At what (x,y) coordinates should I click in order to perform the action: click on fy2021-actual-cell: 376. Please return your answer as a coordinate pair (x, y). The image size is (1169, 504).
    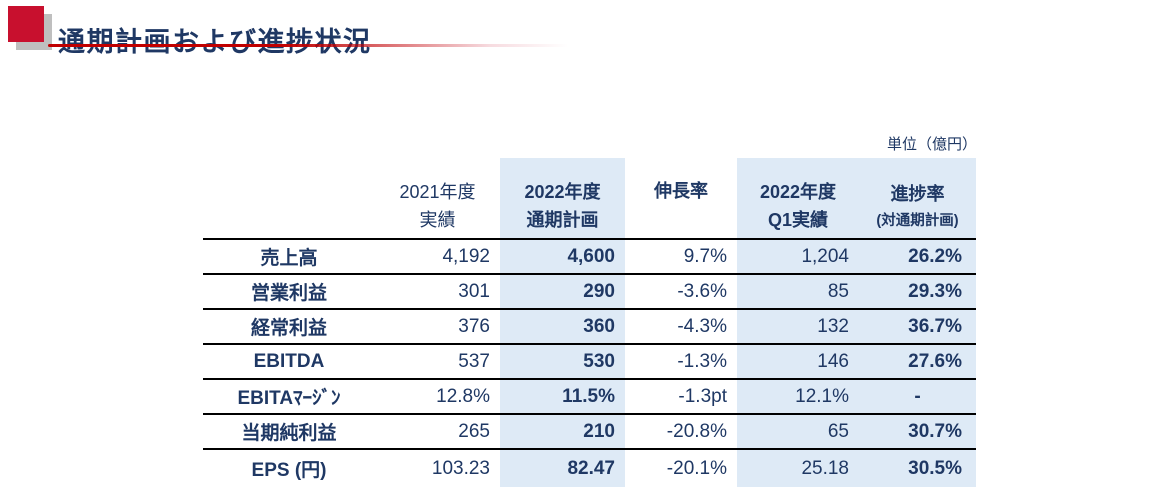
    Looking at the image, I should click on (437, 326).